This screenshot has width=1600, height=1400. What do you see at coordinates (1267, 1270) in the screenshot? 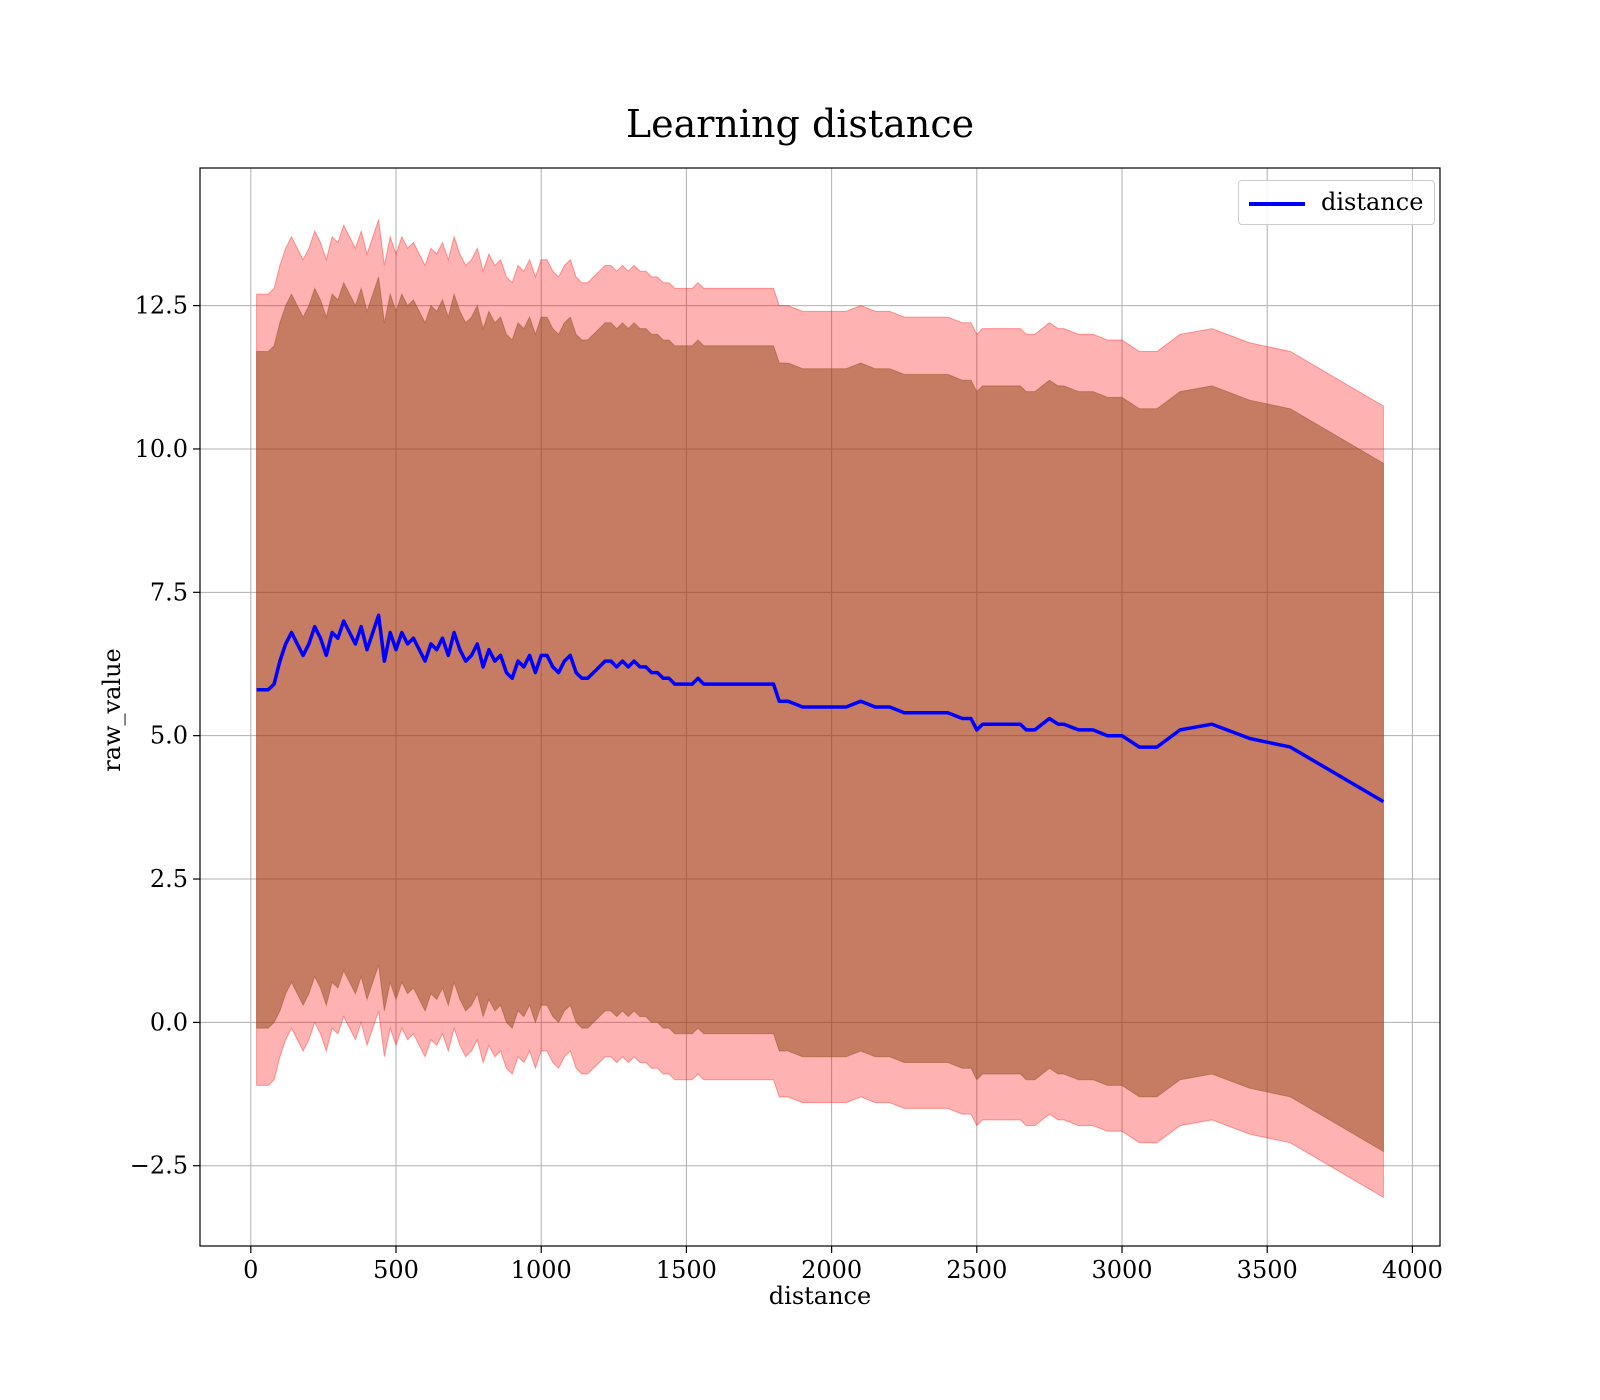
I see `x-tick-label: 3500` at bounding box center [1267, 1270].